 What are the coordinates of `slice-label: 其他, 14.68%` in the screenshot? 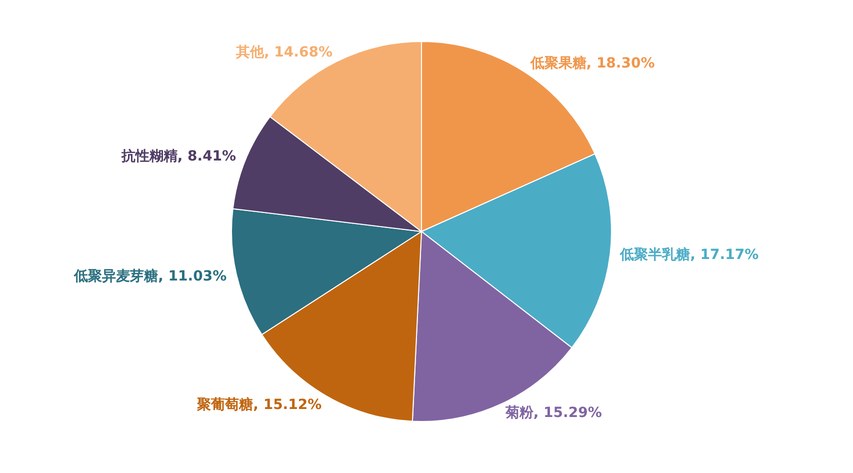 It's located at (283, 52).